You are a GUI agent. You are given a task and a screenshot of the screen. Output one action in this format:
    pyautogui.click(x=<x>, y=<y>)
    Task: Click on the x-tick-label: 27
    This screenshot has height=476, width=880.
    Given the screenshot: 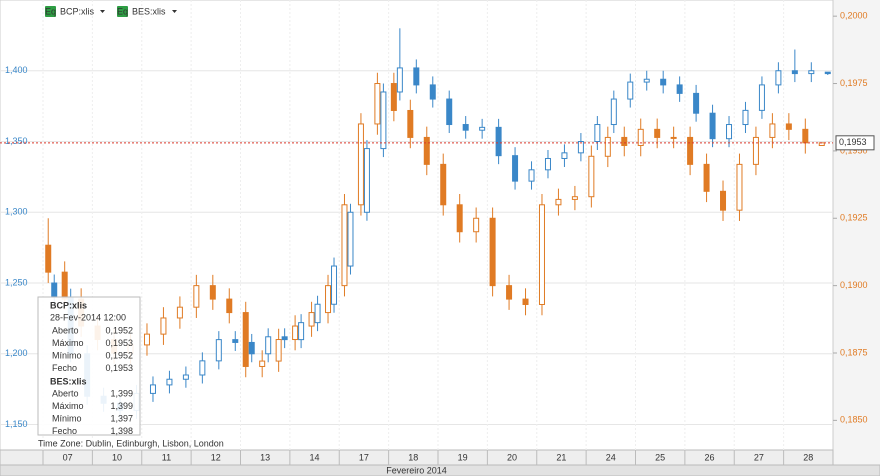 What is the action you would take?
    pyautogui.click(x=759, y=457)
    